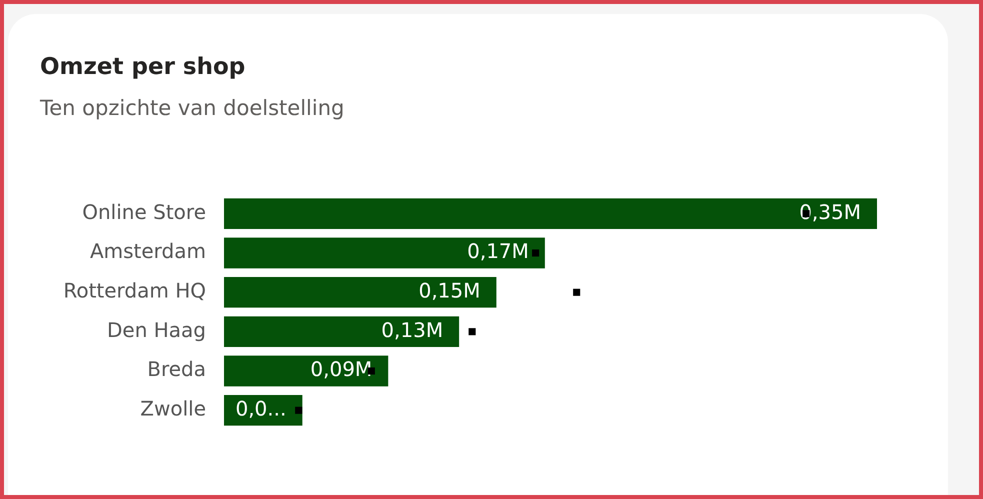  Describe the element at coordinates (176, 369) in the screenshot. I see `y-tick-label: Breda` at that location.